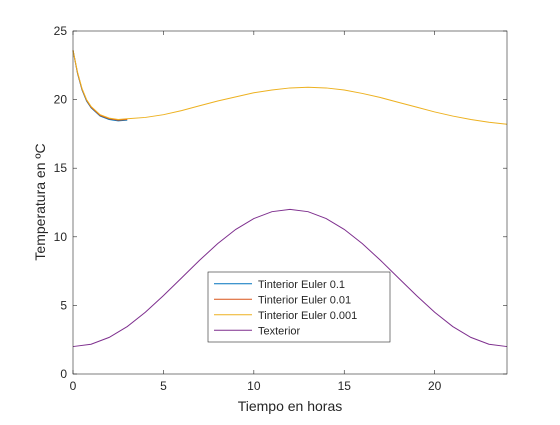 The height and width of the screenshot is (425, 560). I want to click on legend-entry-2: Tinterior Euler 0.001, so click(307, 316).